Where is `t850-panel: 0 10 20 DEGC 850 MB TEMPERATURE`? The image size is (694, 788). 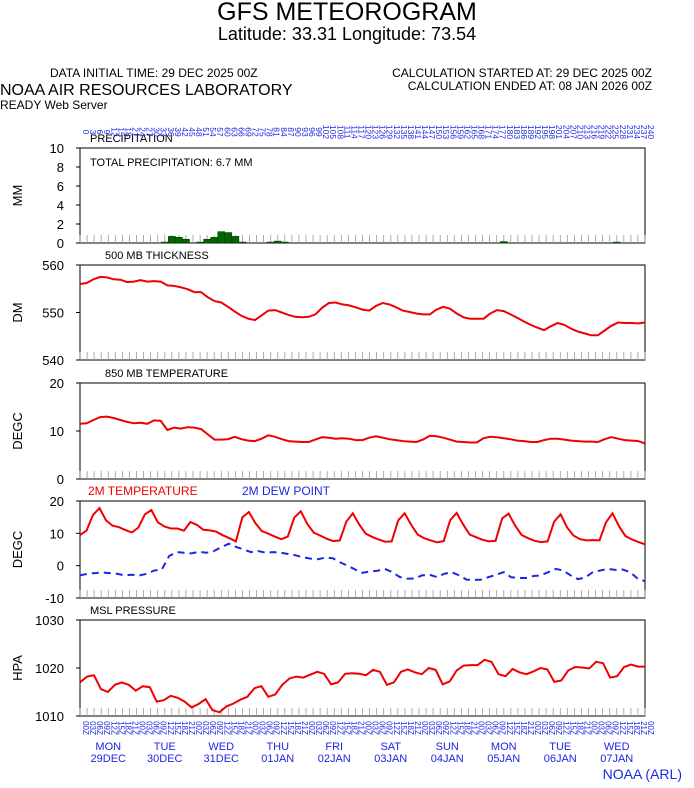 t850-panel: 0 10 20 DEGC 850 MB TEMPERATURE is located at coordinates (328, 427).